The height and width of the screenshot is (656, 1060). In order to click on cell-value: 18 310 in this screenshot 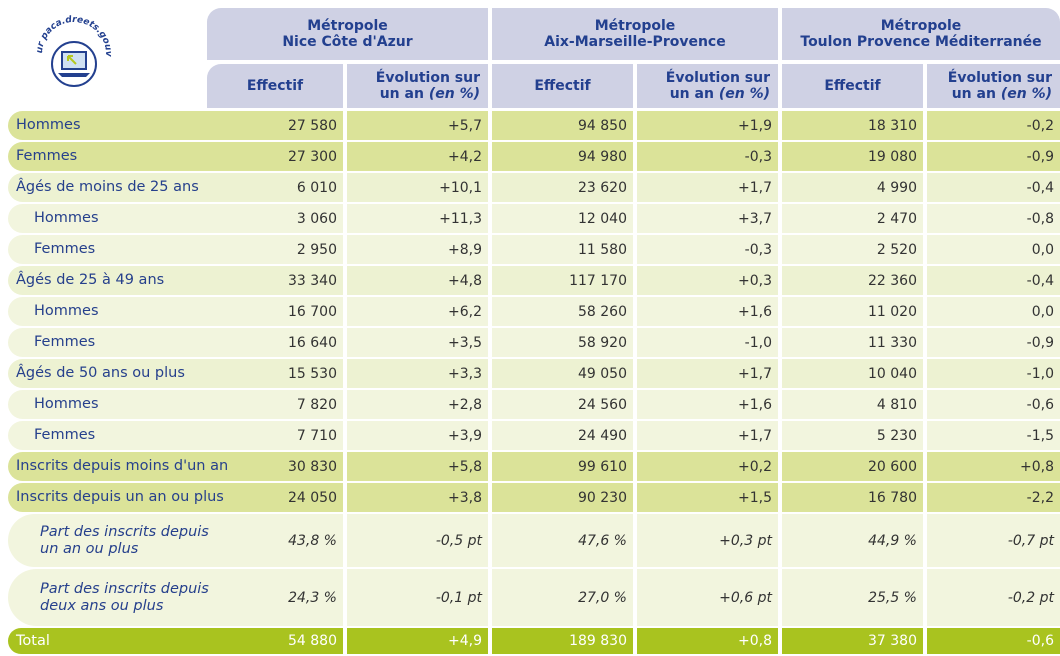, I will do `click(892, 125)`.